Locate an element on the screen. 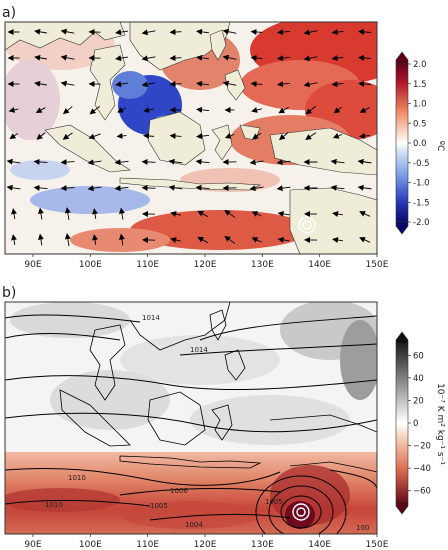 Image resolution: width=448 pixels, height=550 pixels. colorbar-tick-label: -1.0 is located at coordinates (421, 184).